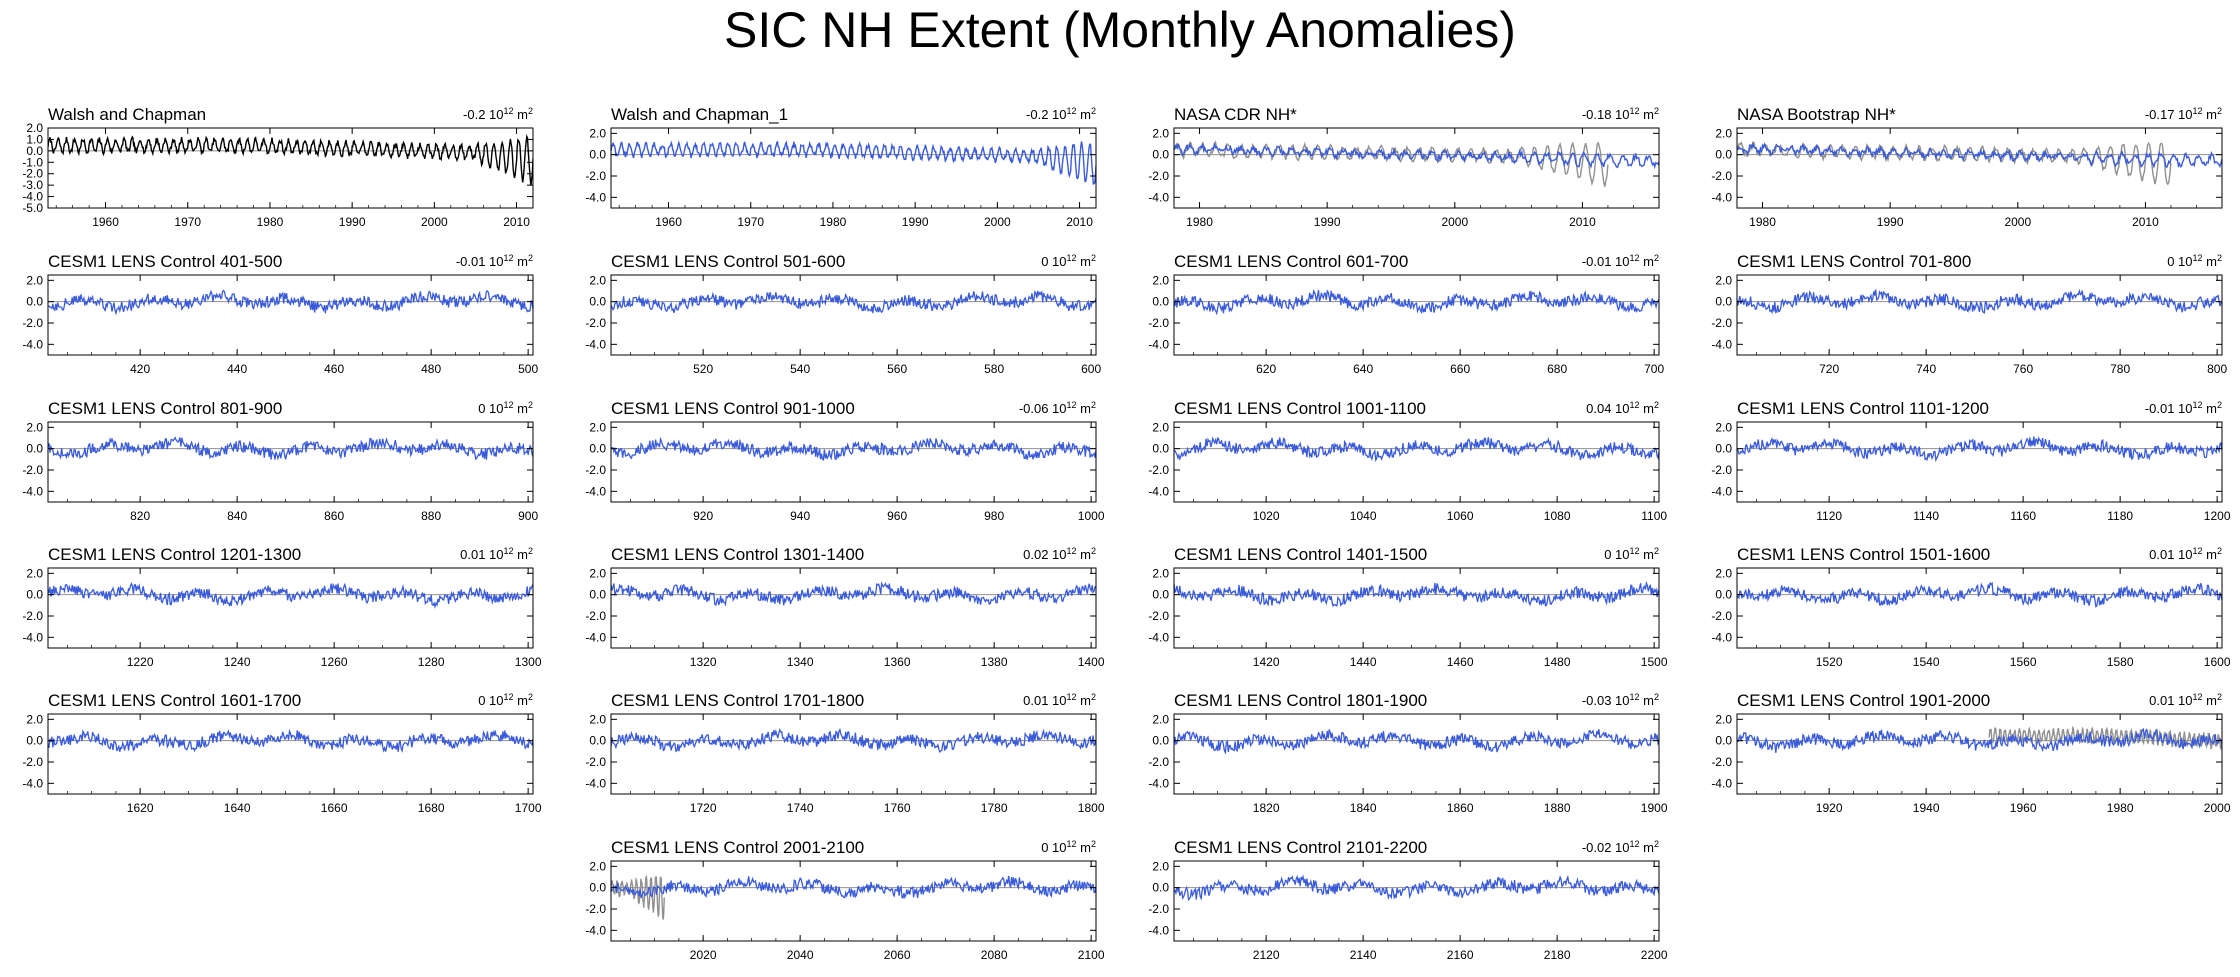 The width and height of the screenshot is (2240, 977). What do you see at coordinates (140, 662) in the screenshot?
I see `x-tick-label: 1220` at bounding box center [140, 662].